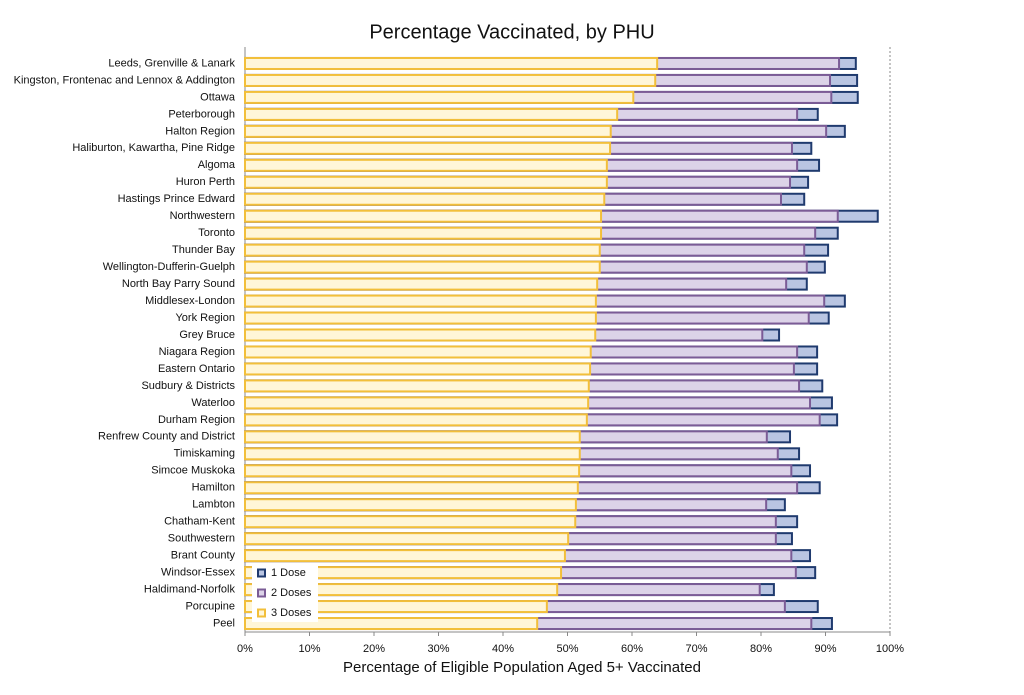 Image resolution: width=1024 pixels, height=695 pixels. What do you see at coordinates (202, 216) in the screenshot?
I see `y-tick-label: Northwestern` at bounding box center [202, 216].